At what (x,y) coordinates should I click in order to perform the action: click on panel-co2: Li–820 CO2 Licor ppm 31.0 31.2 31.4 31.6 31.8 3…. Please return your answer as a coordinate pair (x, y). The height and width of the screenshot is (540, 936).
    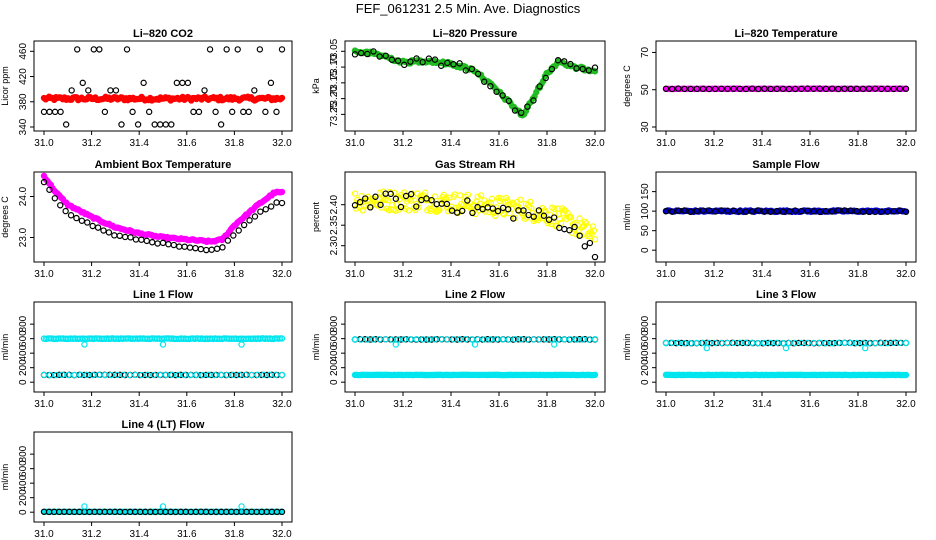
    Looking at the image, I should click on (146, 88).